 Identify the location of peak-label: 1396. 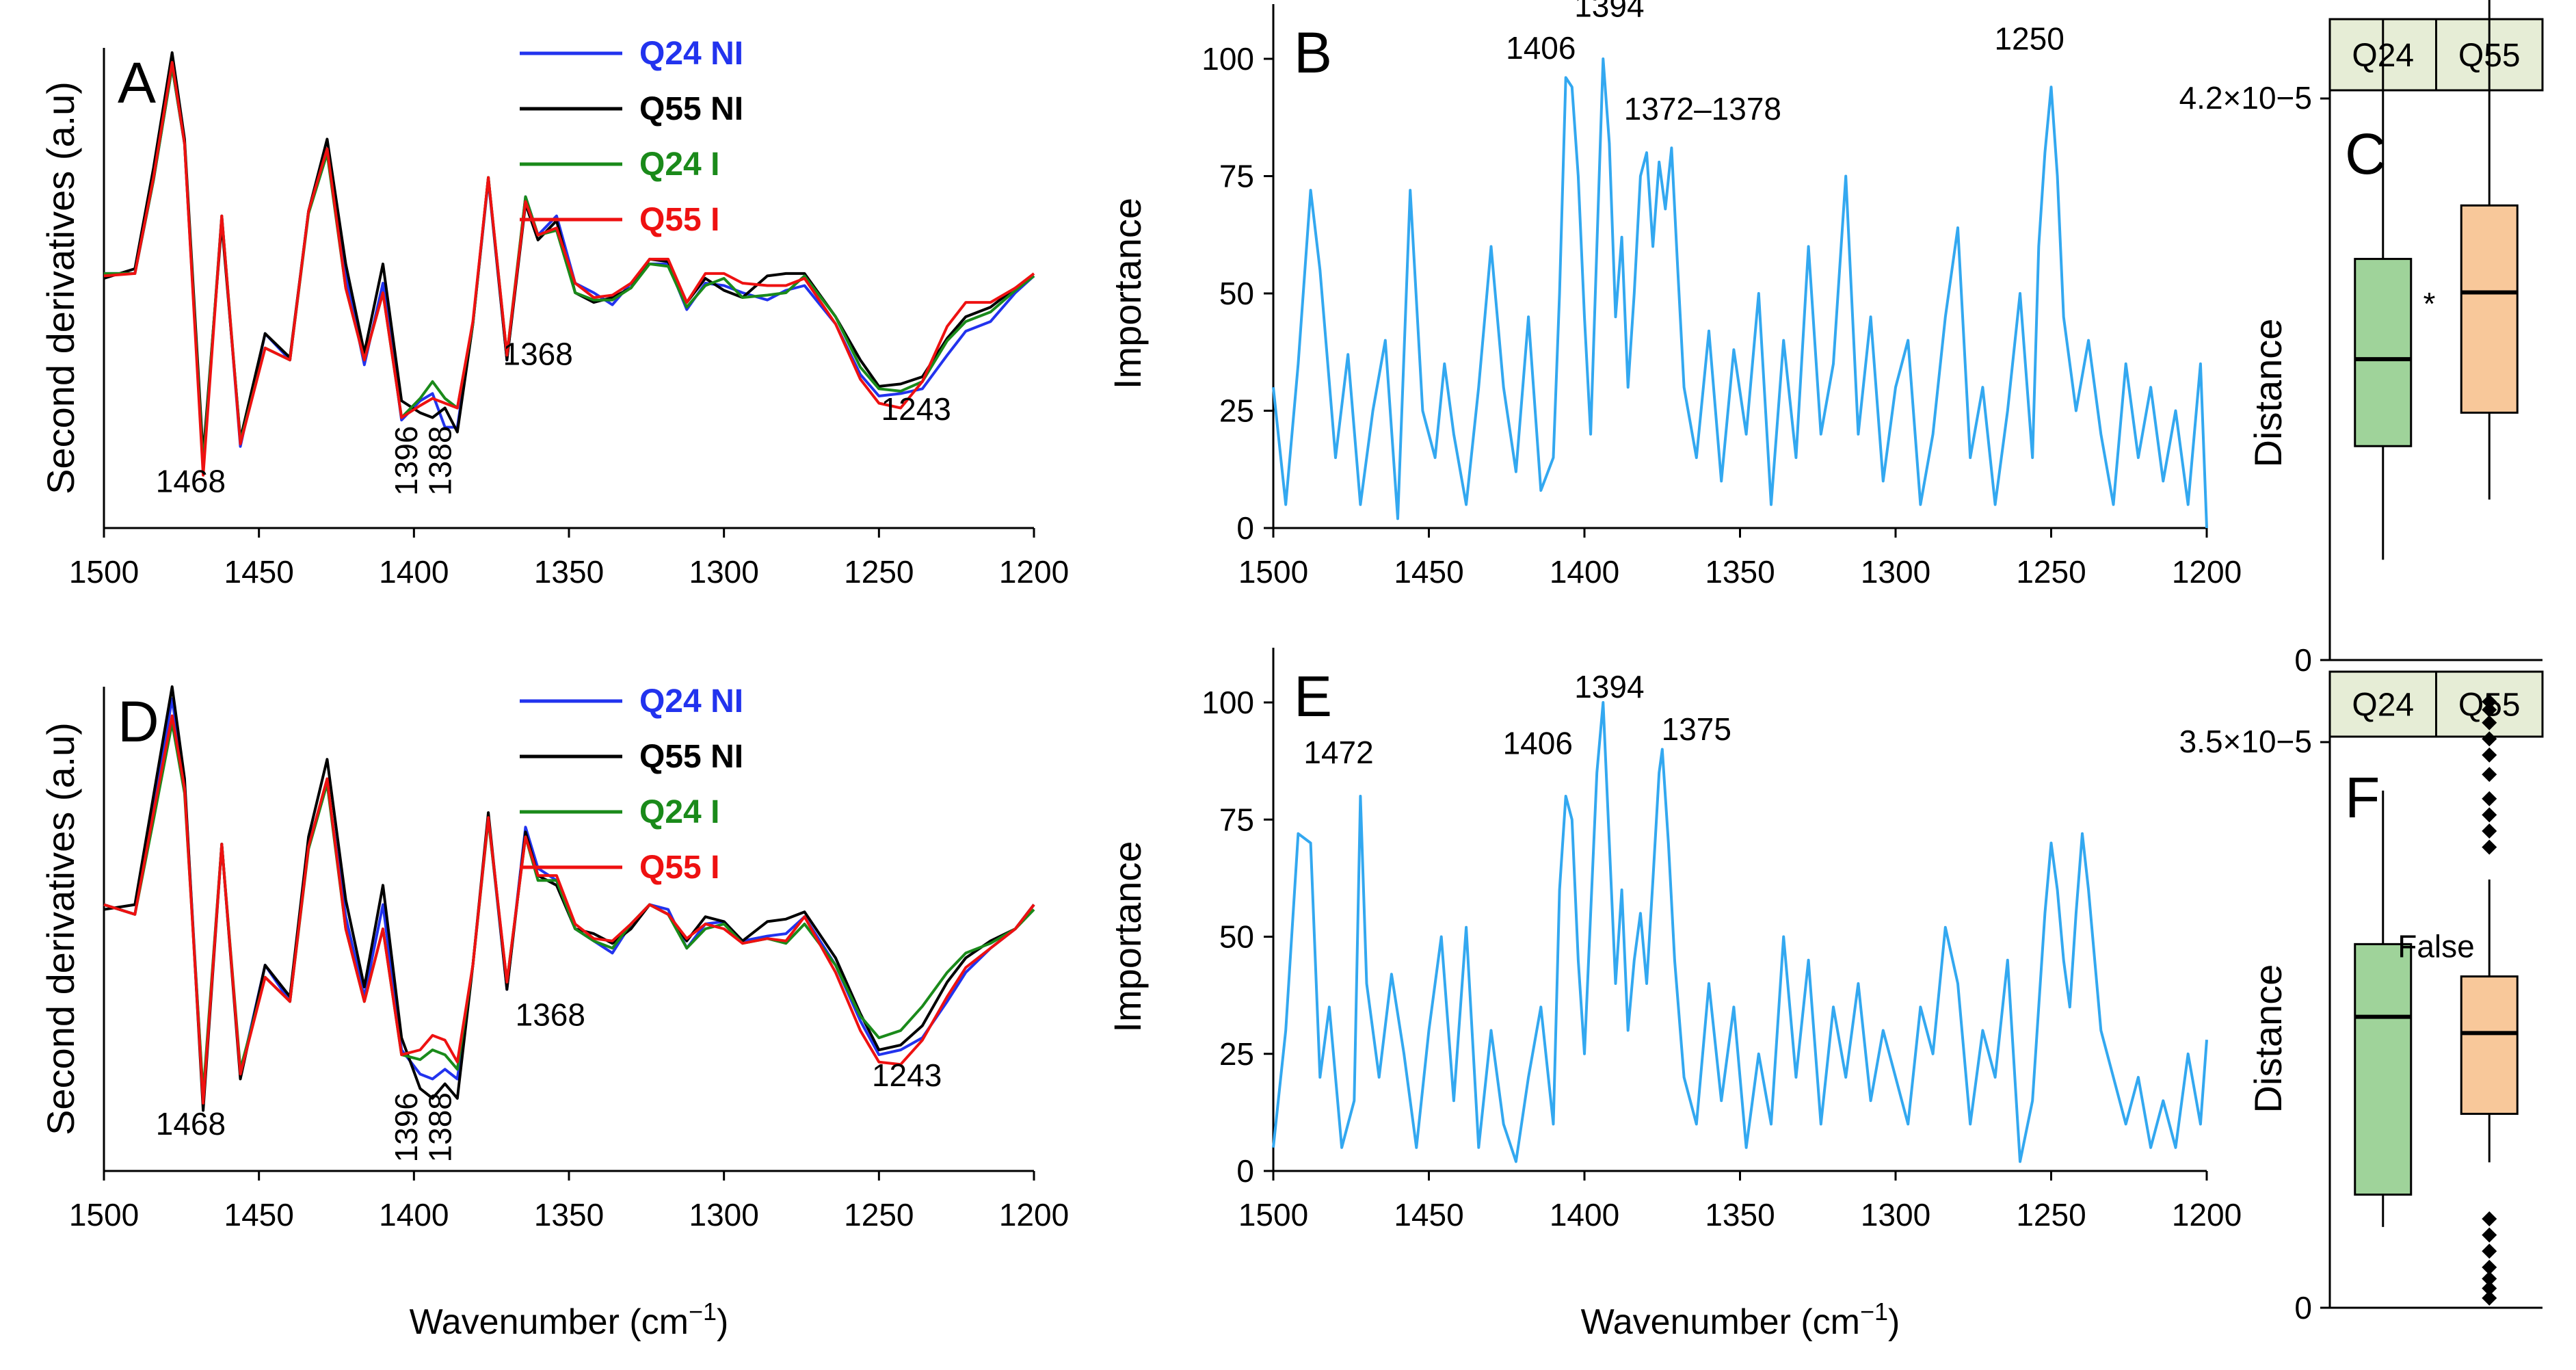
(406, 1127).